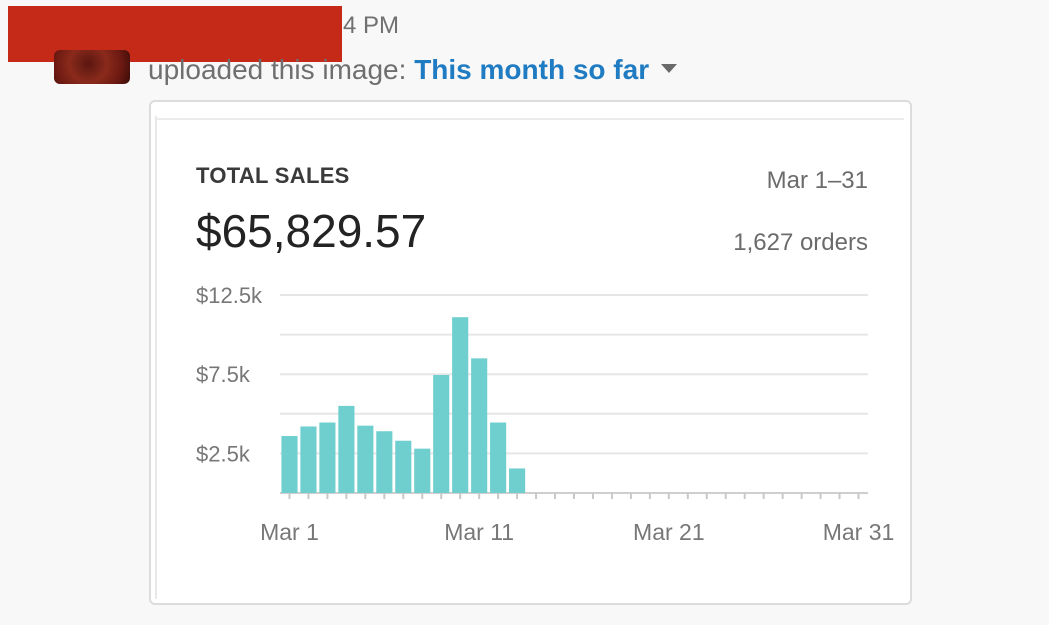  What do you see at coordinates (223, 374) in the screenshot?
I see `y-tick-label: $7.5k` at bounding box center [223, 374].